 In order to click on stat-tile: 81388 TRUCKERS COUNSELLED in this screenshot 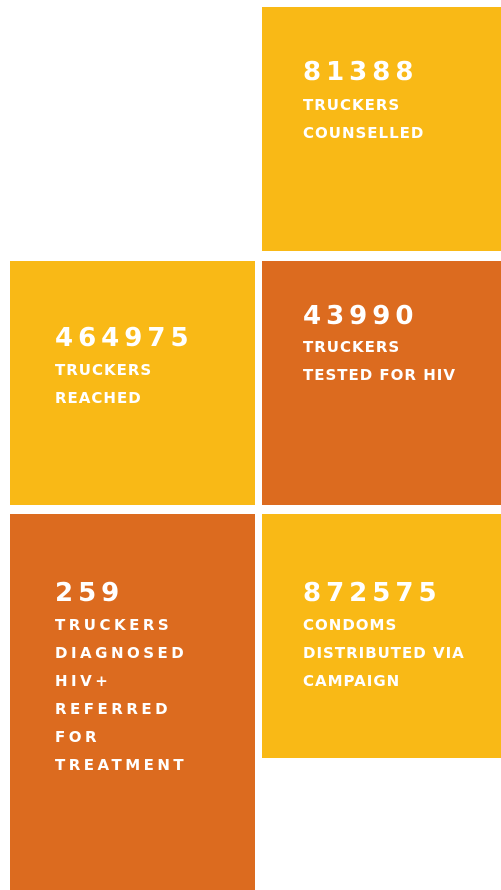, I will do `click(381, 129)`.